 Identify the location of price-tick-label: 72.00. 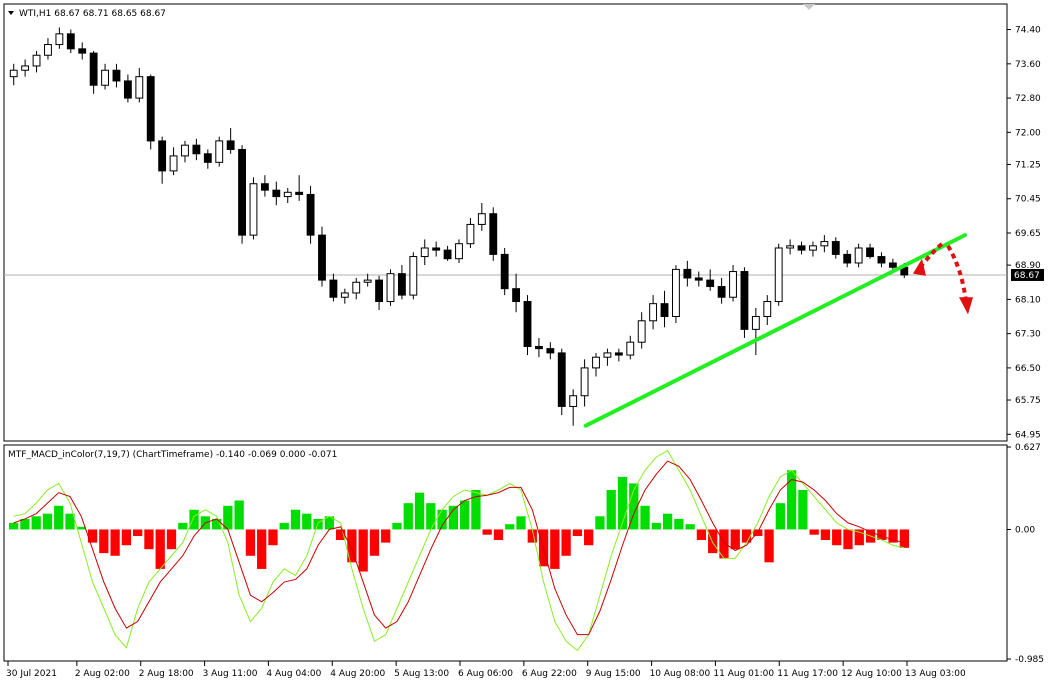
(1028, 133).